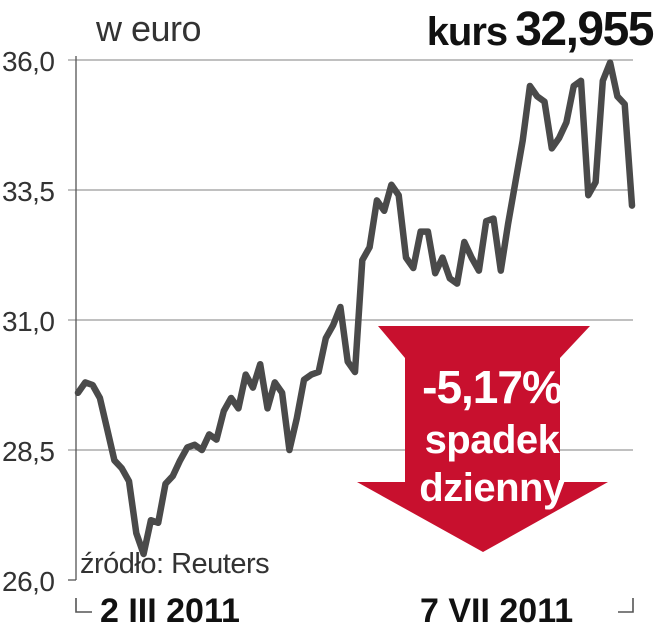 Image resolution: width=661 pixels, height=640 pixels. Describe the element at coordinates (28, 191) in the screenshot. I see `y-tick-label: 33,5` at that location.